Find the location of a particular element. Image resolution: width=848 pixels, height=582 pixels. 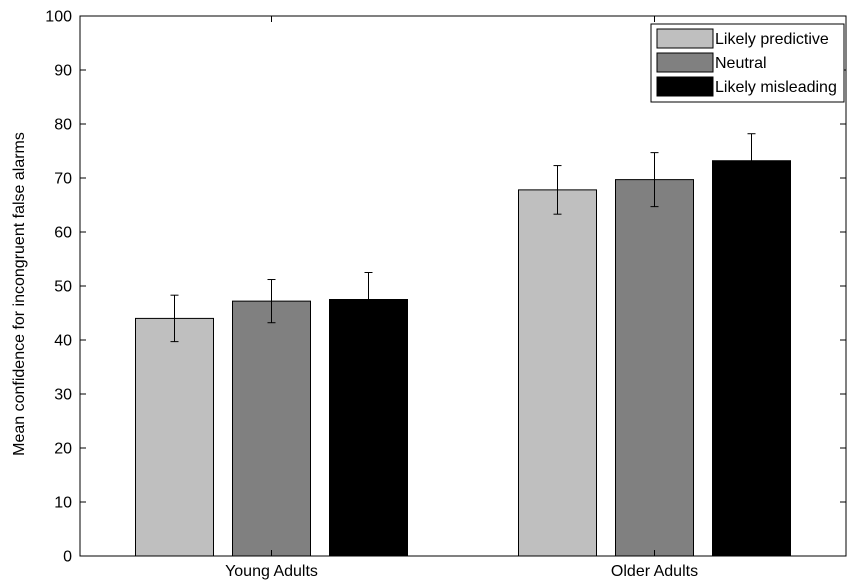

y-tick-label: 90 is located at coordinates (63, 71).